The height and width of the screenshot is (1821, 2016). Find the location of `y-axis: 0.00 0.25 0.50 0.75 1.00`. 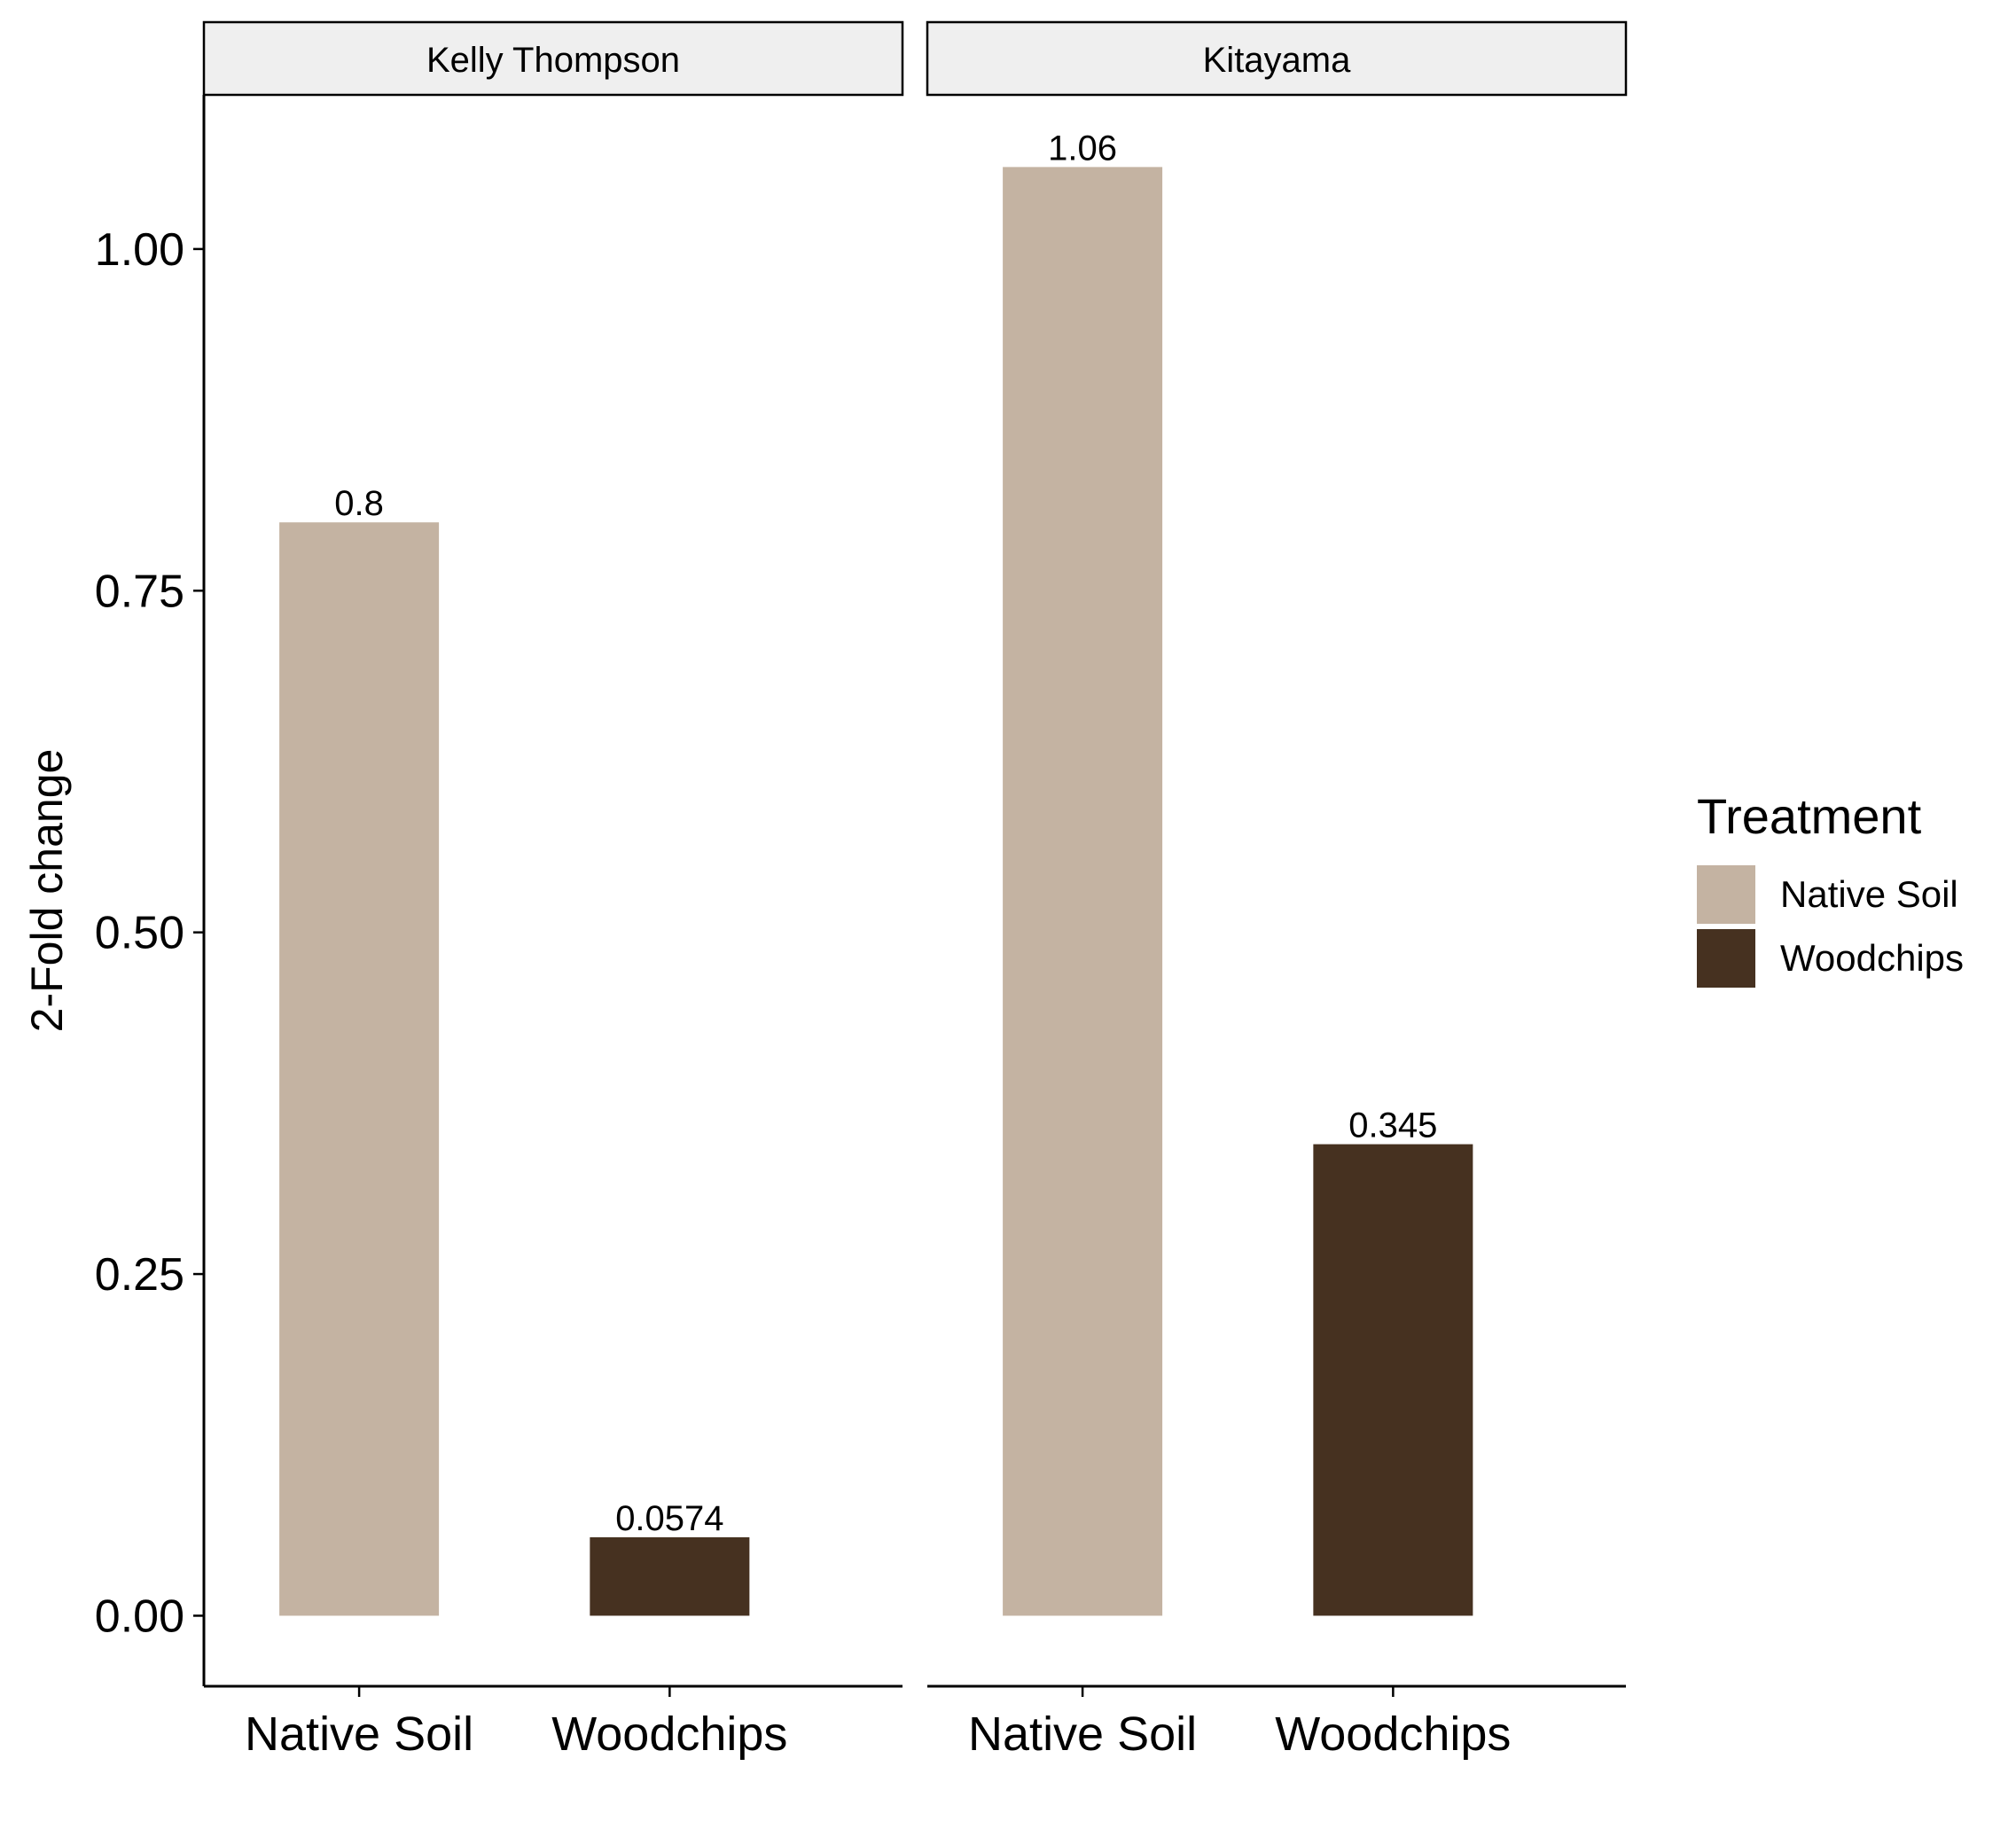

y-axis: 0.00 0.25 0.50 0.75 1.00 is located at coordinates (150, 890).